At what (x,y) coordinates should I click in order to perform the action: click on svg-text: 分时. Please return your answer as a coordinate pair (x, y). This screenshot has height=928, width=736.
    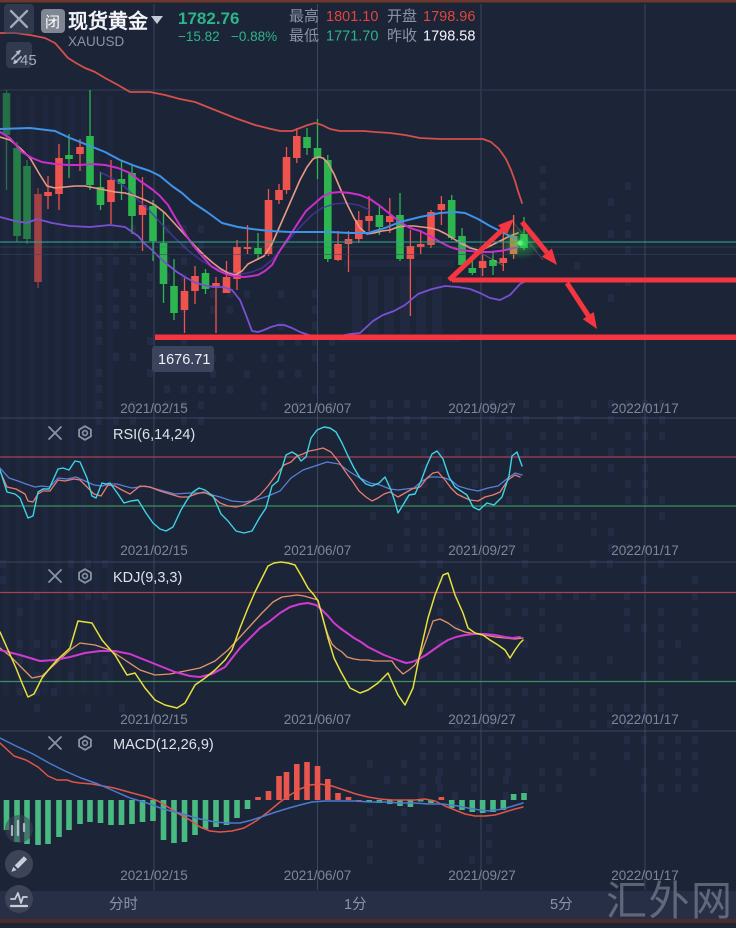
    Looking at the image, I should click on (123, 904).